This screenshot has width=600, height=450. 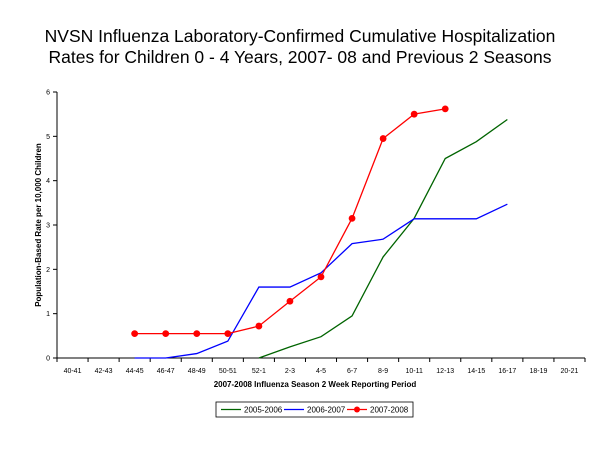 I want to click on x-tick-label: 20-21, so click(x=570, y=371).